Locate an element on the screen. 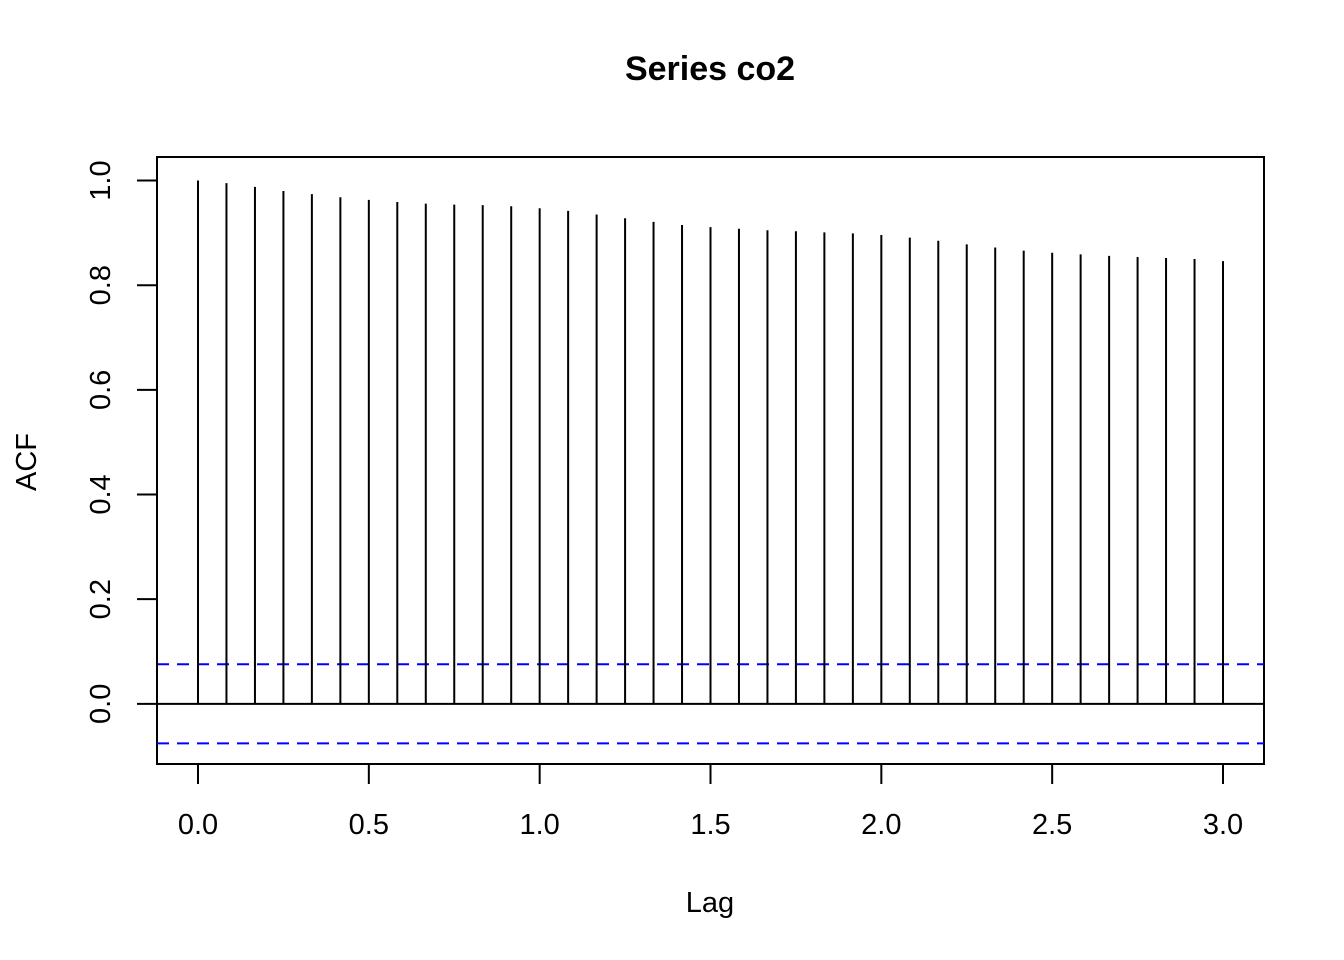 The image size is (1344, 960). y-axis-label: ACF is located at coordinates (27, 462).